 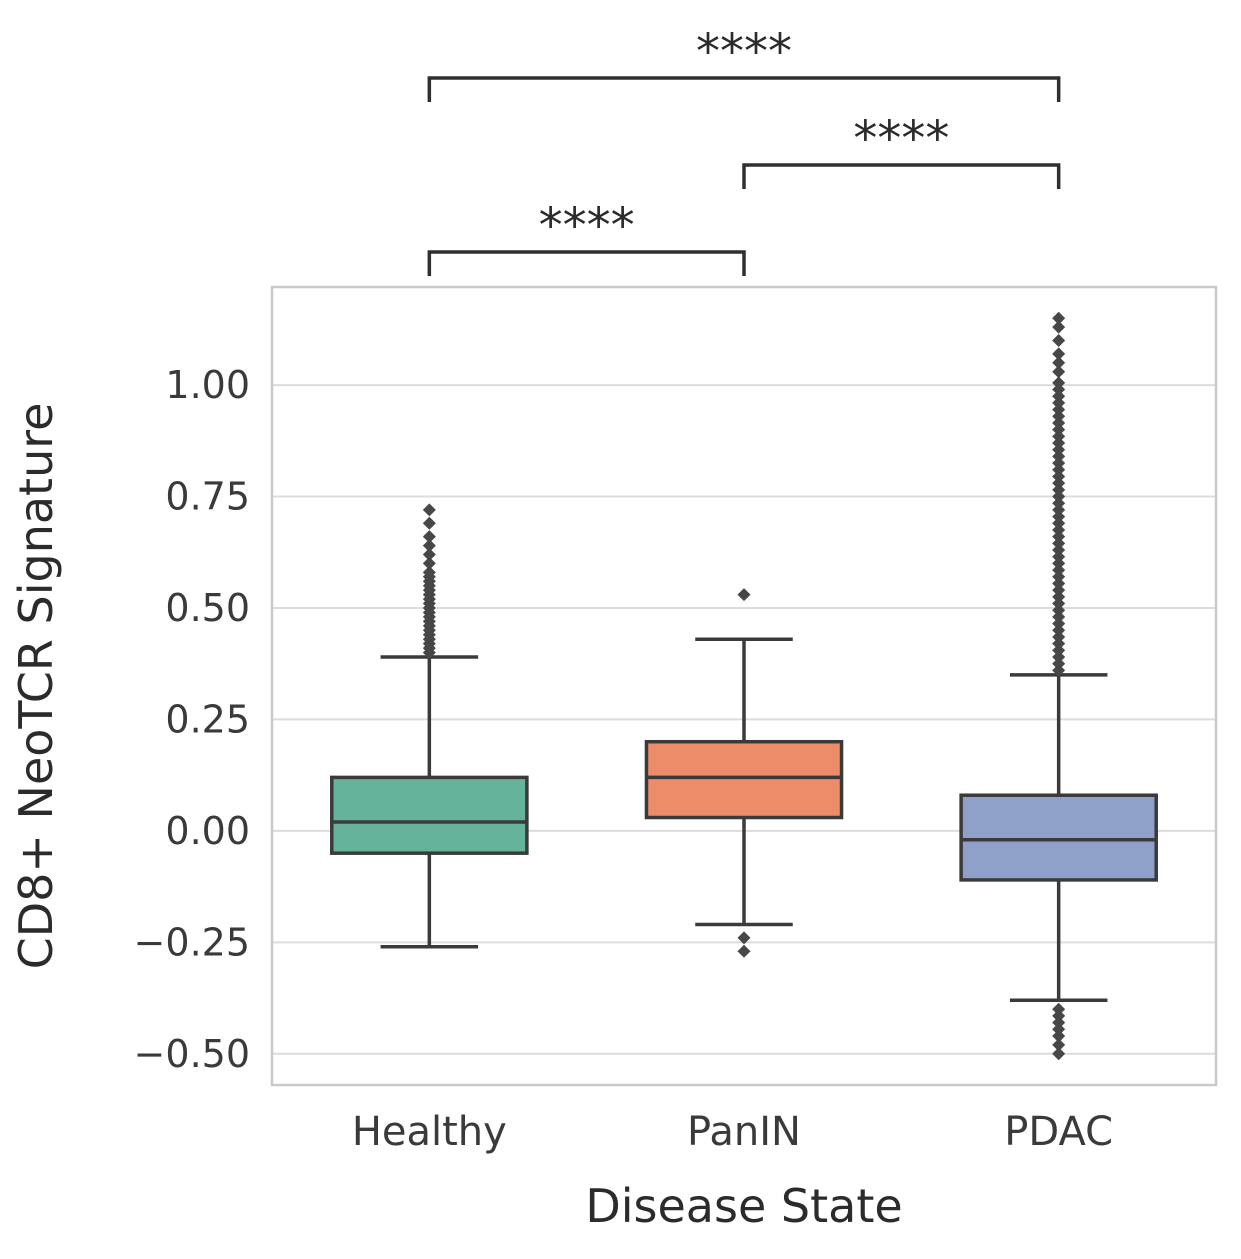 I want to click on y-tick-label: 0.00, so click(x=207, y=831).